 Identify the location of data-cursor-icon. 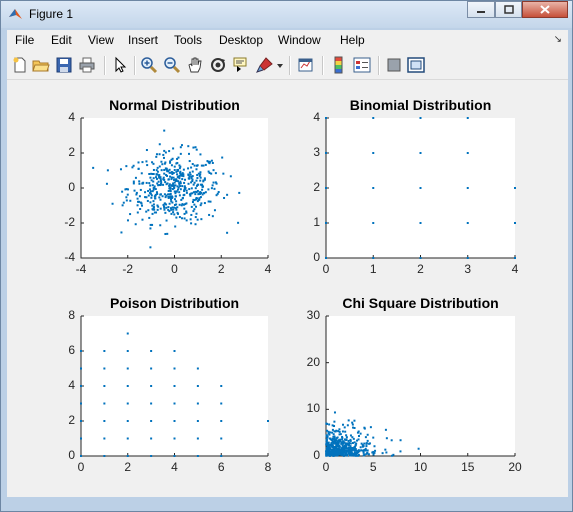
(241, 65).